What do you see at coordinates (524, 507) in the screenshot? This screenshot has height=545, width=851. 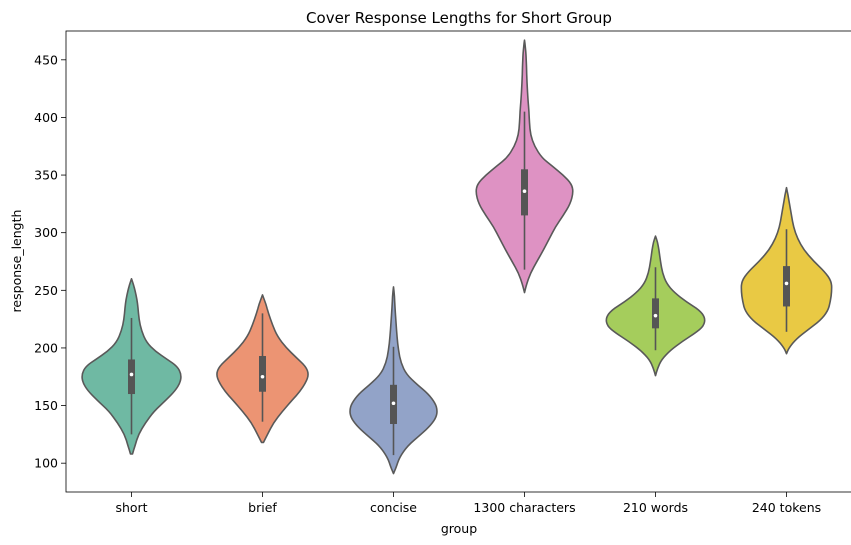 I see `x-tick-label: 1300 characters` at bounding box center [524, 507].